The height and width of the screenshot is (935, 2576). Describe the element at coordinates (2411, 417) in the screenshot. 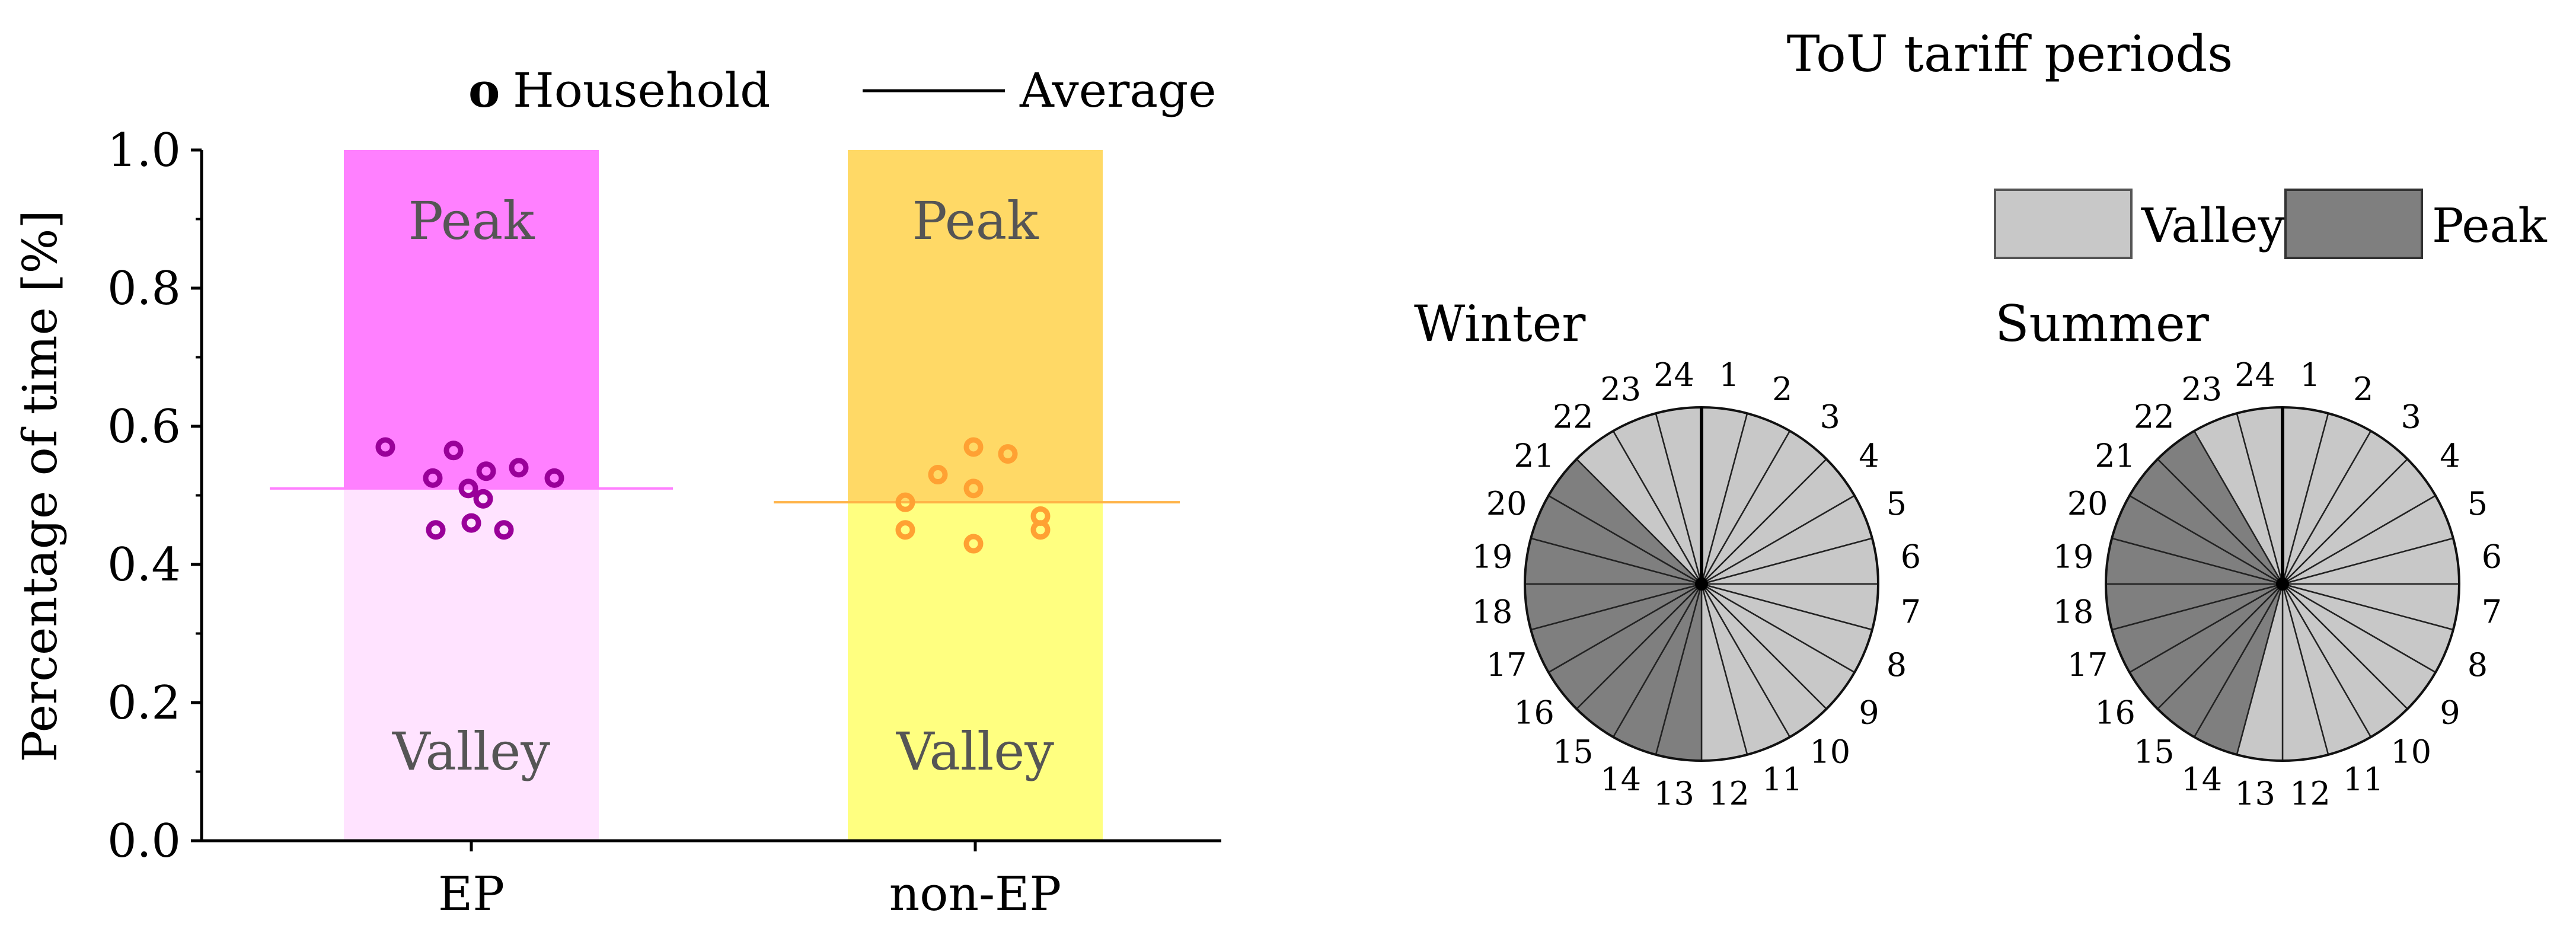

I see `hour-label: 3` at that location.